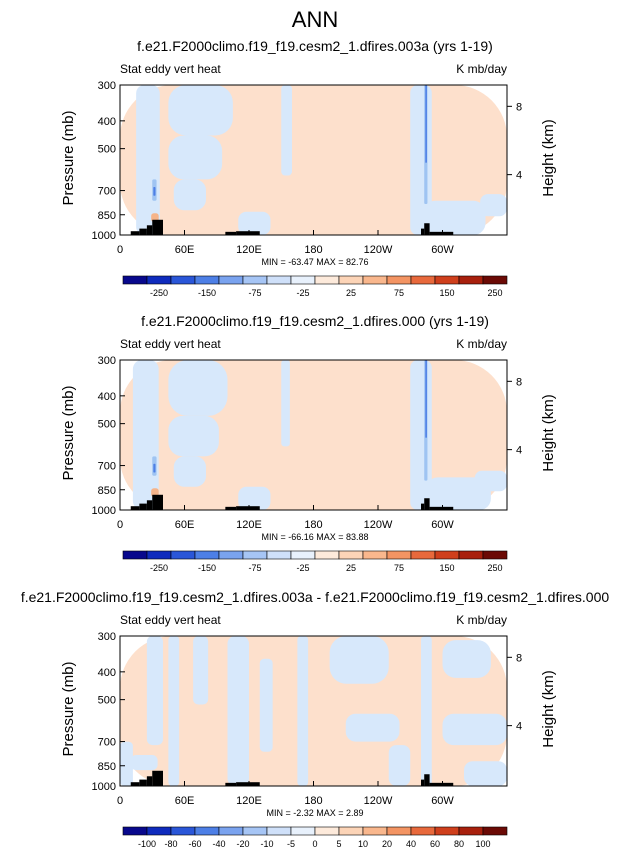 The image size is (630, 851). Describe the element at coordinates (266, 844) in the screenshot. I see `colorbar-label: -10` at that location.